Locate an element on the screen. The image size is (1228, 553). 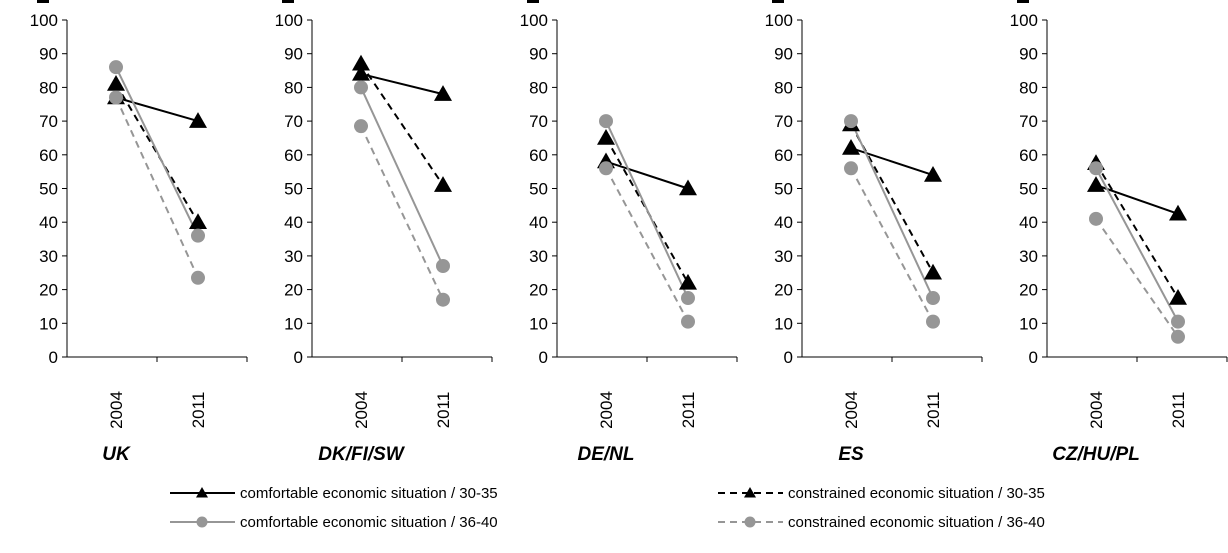
legend-label: constrained economic situation / 30-35 is located at coordinates (916, 493).